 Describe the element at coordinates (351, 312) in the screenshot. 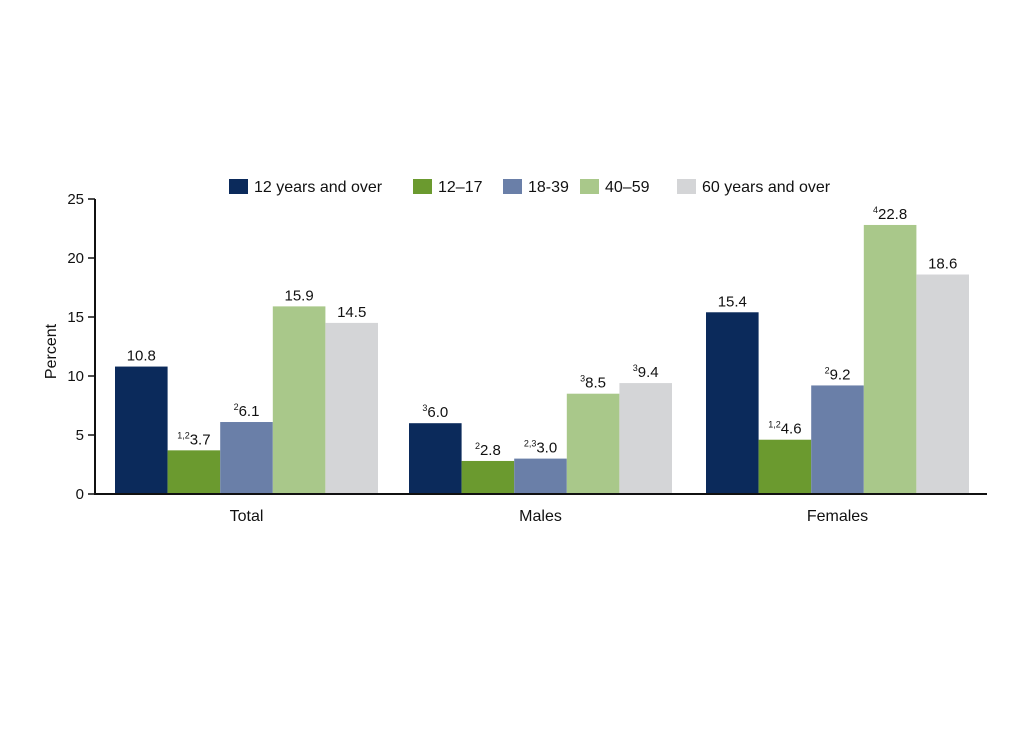

I see `data-label: 14.5` at that location.